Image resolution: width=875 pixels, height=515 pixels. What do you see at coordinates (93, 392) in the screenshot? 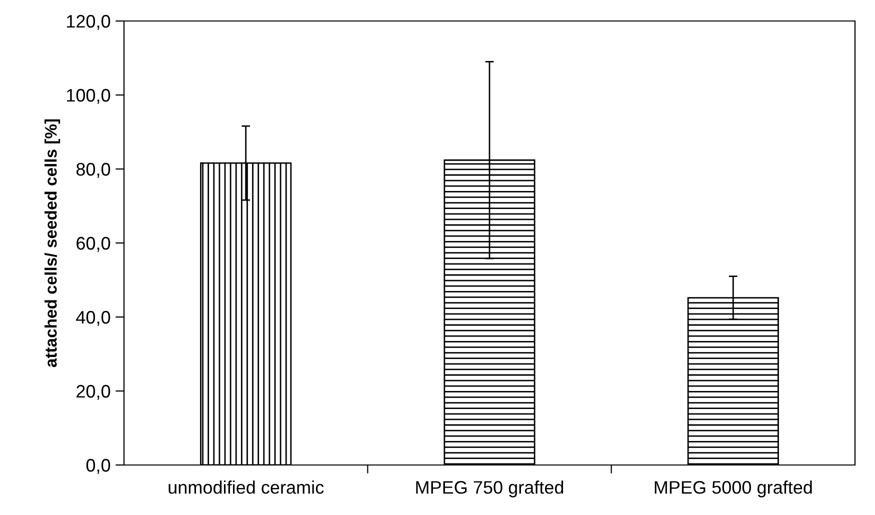
I see `y-tick-label: 20,0` at bounding box center [93, 392].